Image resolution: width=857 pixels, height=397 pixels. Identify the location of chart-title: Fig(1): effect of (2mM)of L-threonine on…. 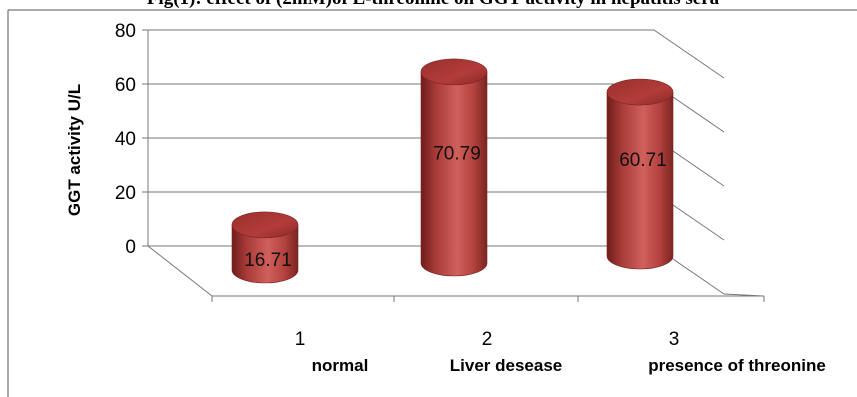
(433, 4).